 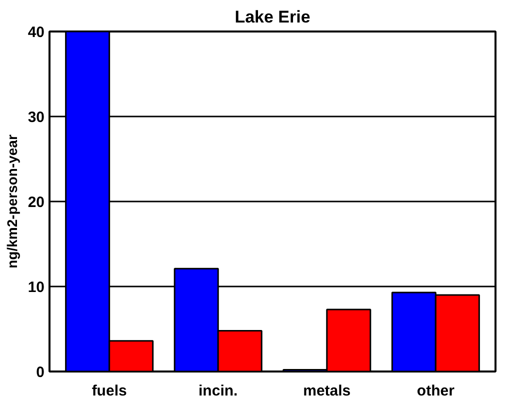 What do you see at coordinates (218, 391) in the screenshot?
I see `x-tick-label: incin.` at bounding box center [218, 391].